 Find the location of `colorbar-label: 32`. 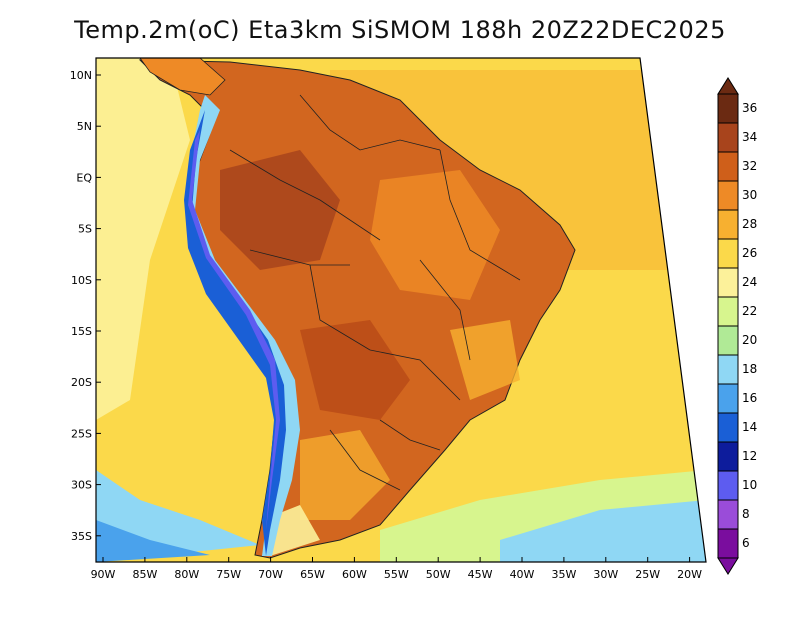

colorbar-label: 32 is located at coordinates (749, 166).